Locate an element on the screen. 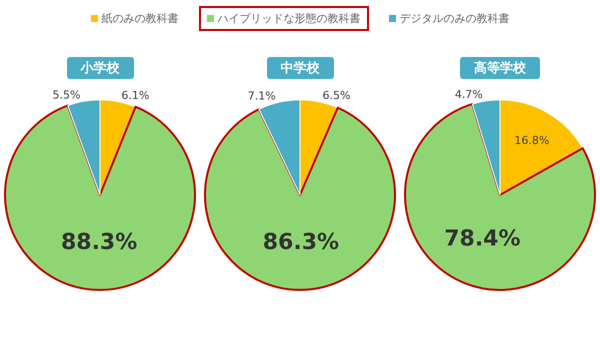  data-label: 86.3% is located at coordinates (301, 242).